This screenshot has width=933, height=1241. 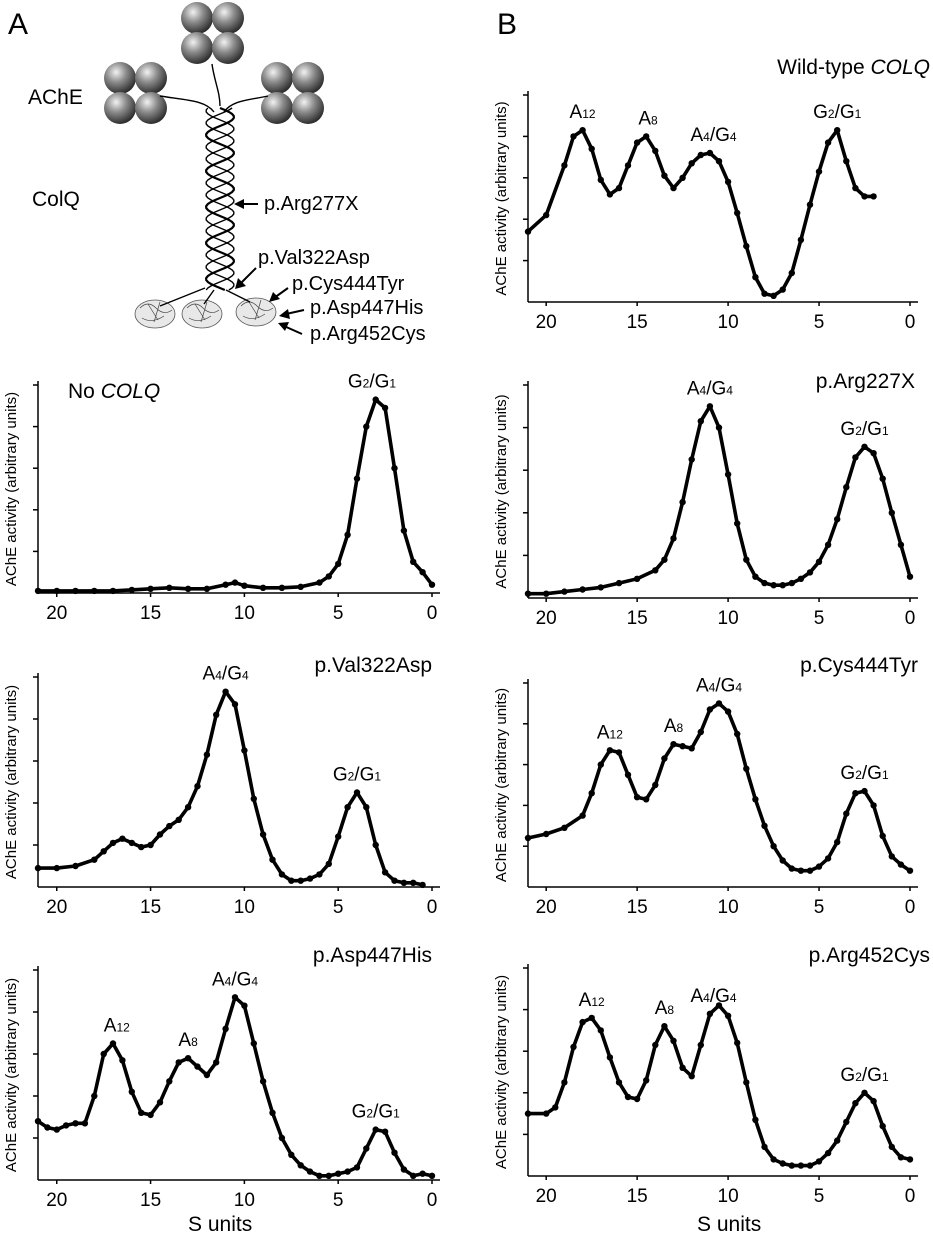 I want to click on x-axis-label-right: S units, so click(x=729, y=1224).